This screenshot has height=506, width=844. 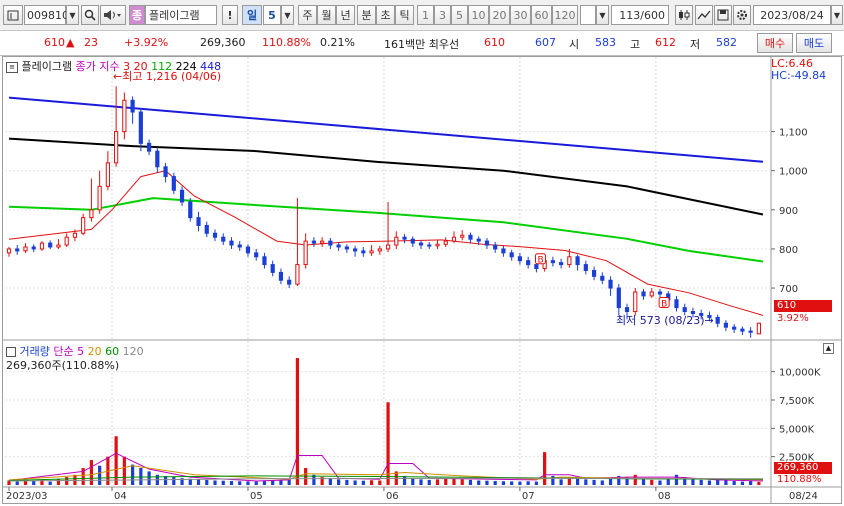 What do you see at coordinates (828, 348) in the screenshot?
I see `volume-panel-maximize-button: ▲` at bounding box center [828, 348].